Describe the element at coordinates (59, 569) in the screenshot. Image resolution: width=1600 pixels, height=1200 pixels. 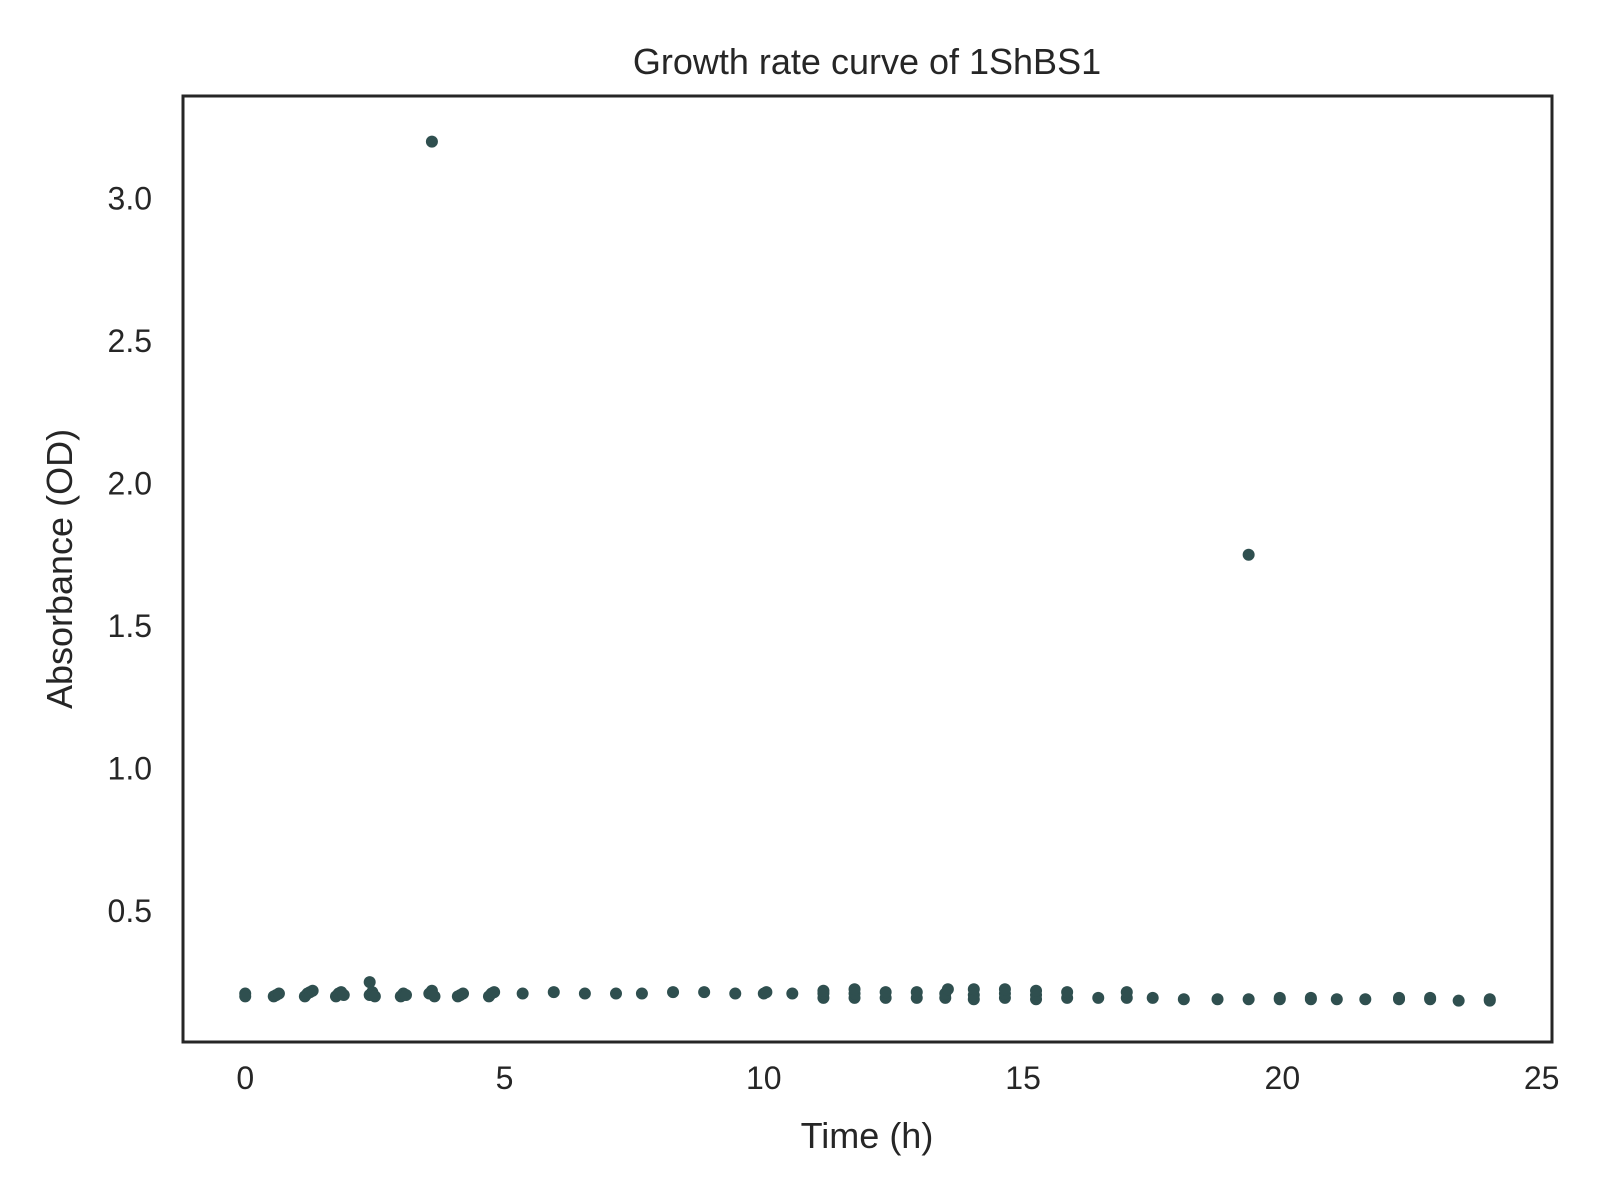
I see `y-axis-label: Absorbance (OD)` at that location.